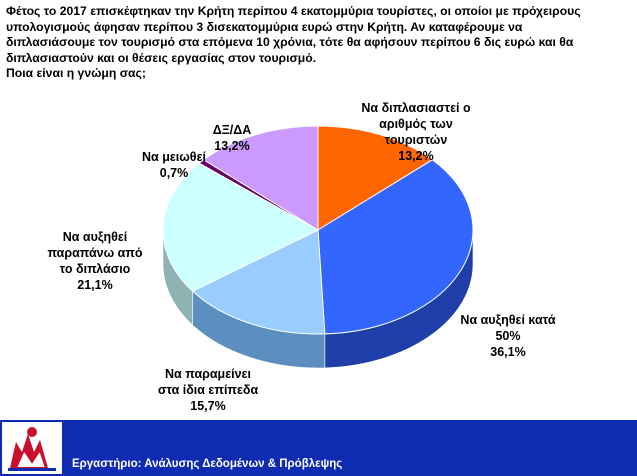 This screenshot has width=637, height=476. What do you see at coordinates (507, 320) in the screenshot?
I see `pie-slice-label-line: Να αυξηθεί κατά` at bounding box center [507, 320].